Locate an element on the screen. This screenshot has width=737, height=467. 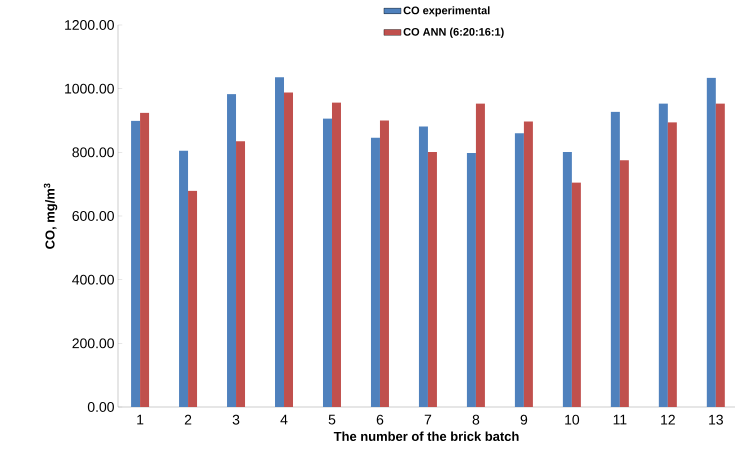
legend-label: CO ANN (6:20:16:1) is located at coordinates (454, 33).